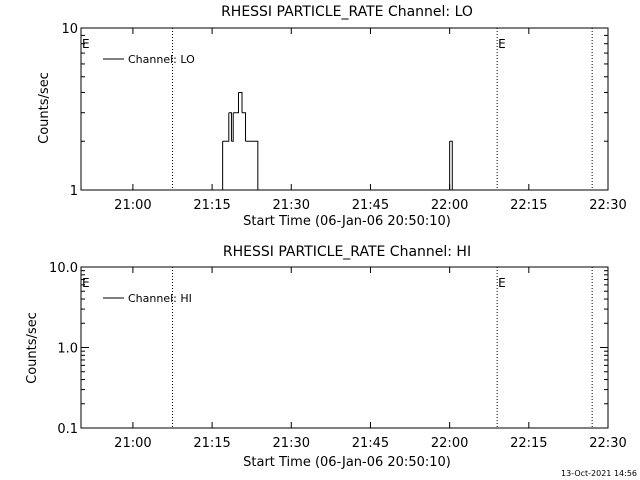 Image resolution: width=640 pixels, height=480 pixels. What do you see at coordinates (86, 44) in the screenshot?
I see `event-marker-lo-0: E` at bounding box center [86, 44].